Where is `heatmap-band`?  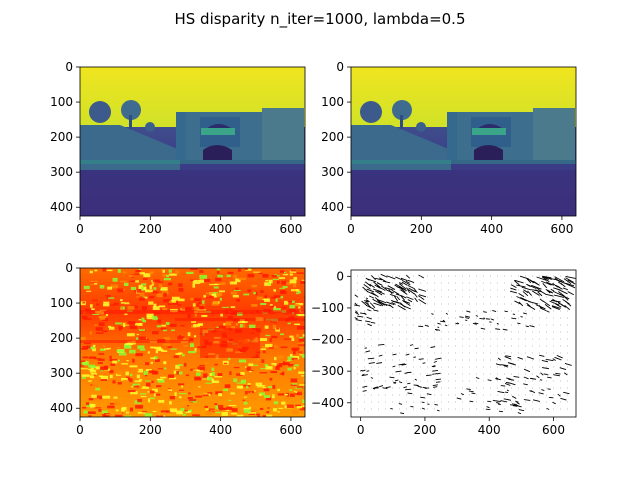
heatmap-band is located at coordinates (135, 341).